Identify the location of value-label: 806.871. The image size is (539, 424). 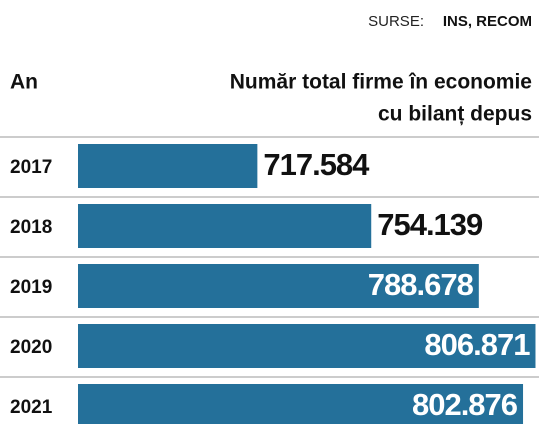
(477, 344).